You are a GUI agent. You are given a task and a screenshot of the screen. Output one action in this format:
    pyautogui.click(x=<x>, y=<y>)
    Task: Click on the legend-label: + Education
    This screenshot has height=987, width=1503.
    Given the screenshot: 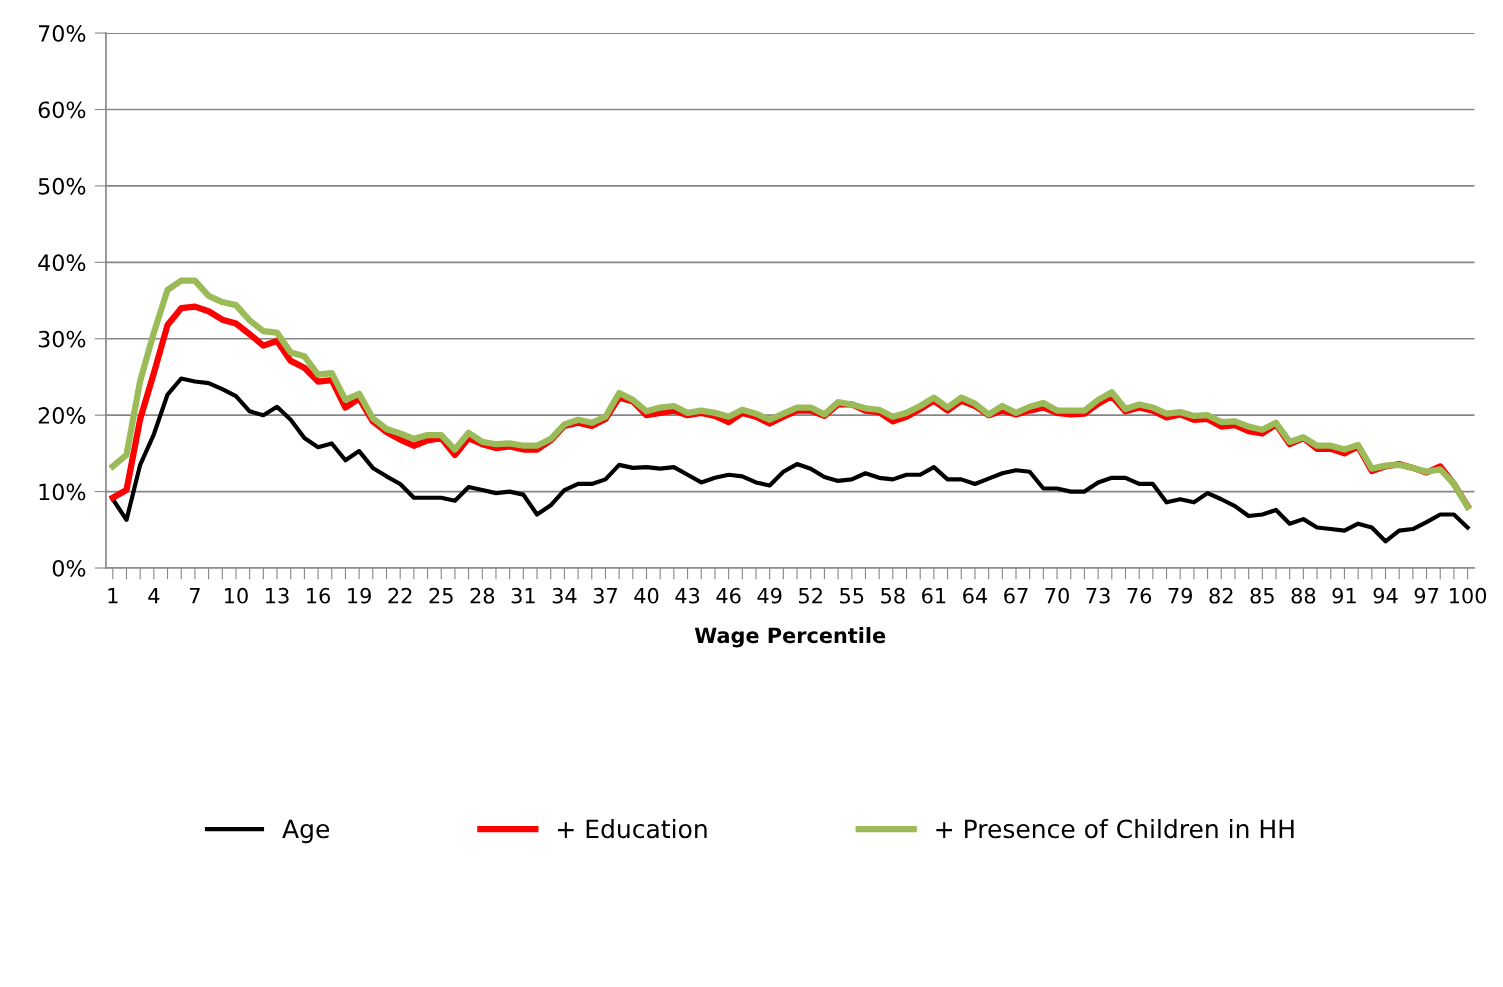 What is the action you would take?
    pyautogui.click(x=632, y=828)
    